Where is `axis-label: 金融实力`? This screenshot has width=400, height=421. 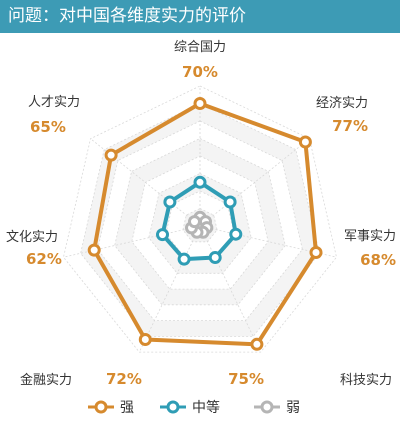 axis-label: 金融实力 is located at coordinates (46, 380).